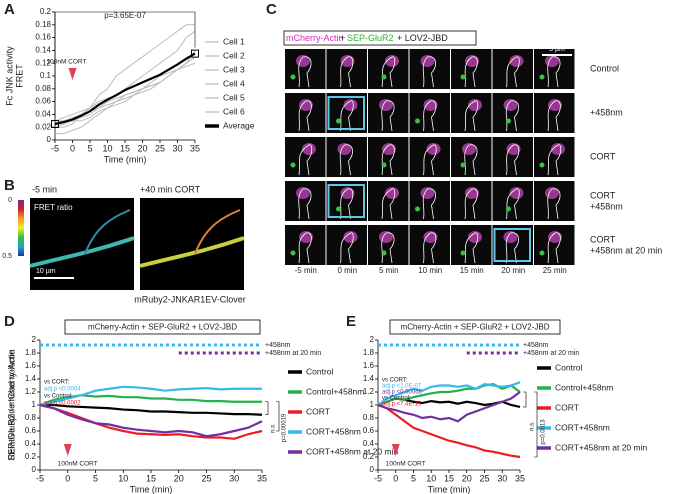  I want to click on x-tick-label: 35, so click(262, 478).